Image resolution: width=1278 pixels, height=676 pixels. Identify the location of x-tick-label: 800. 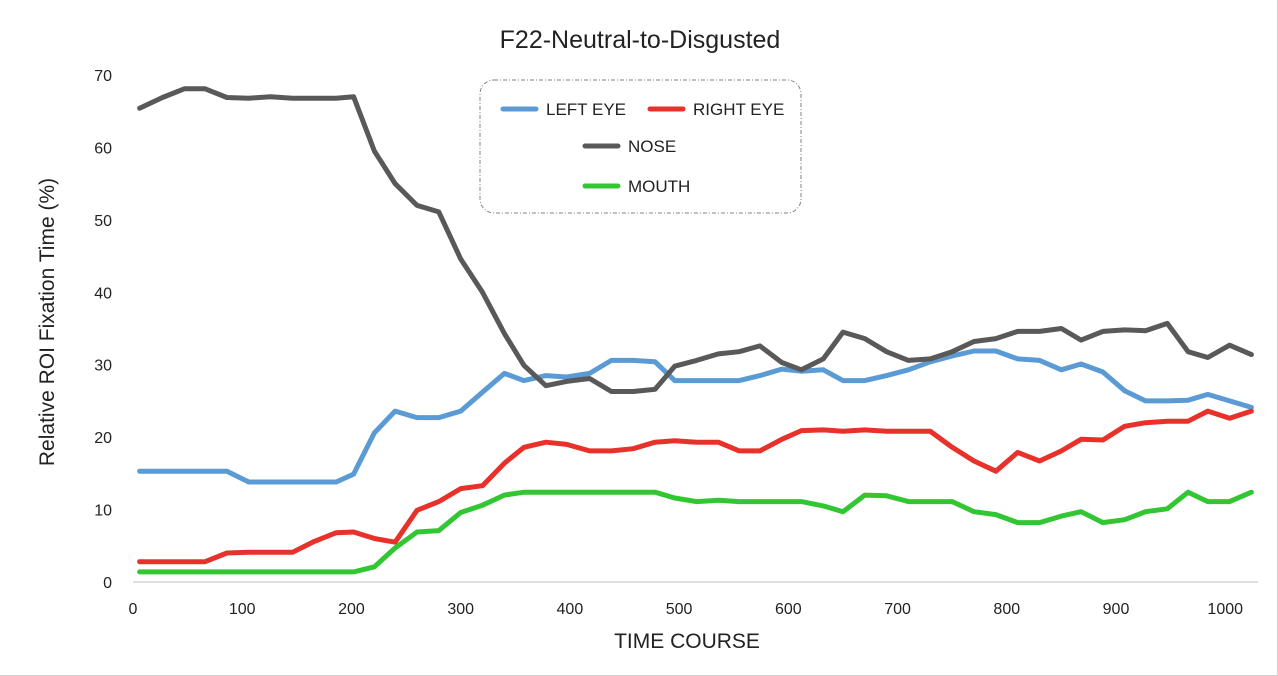
(1006, 609).